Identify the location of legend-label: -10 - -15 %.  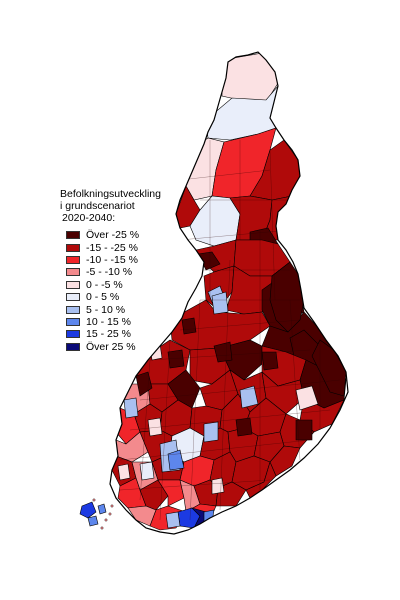
(112, 259).